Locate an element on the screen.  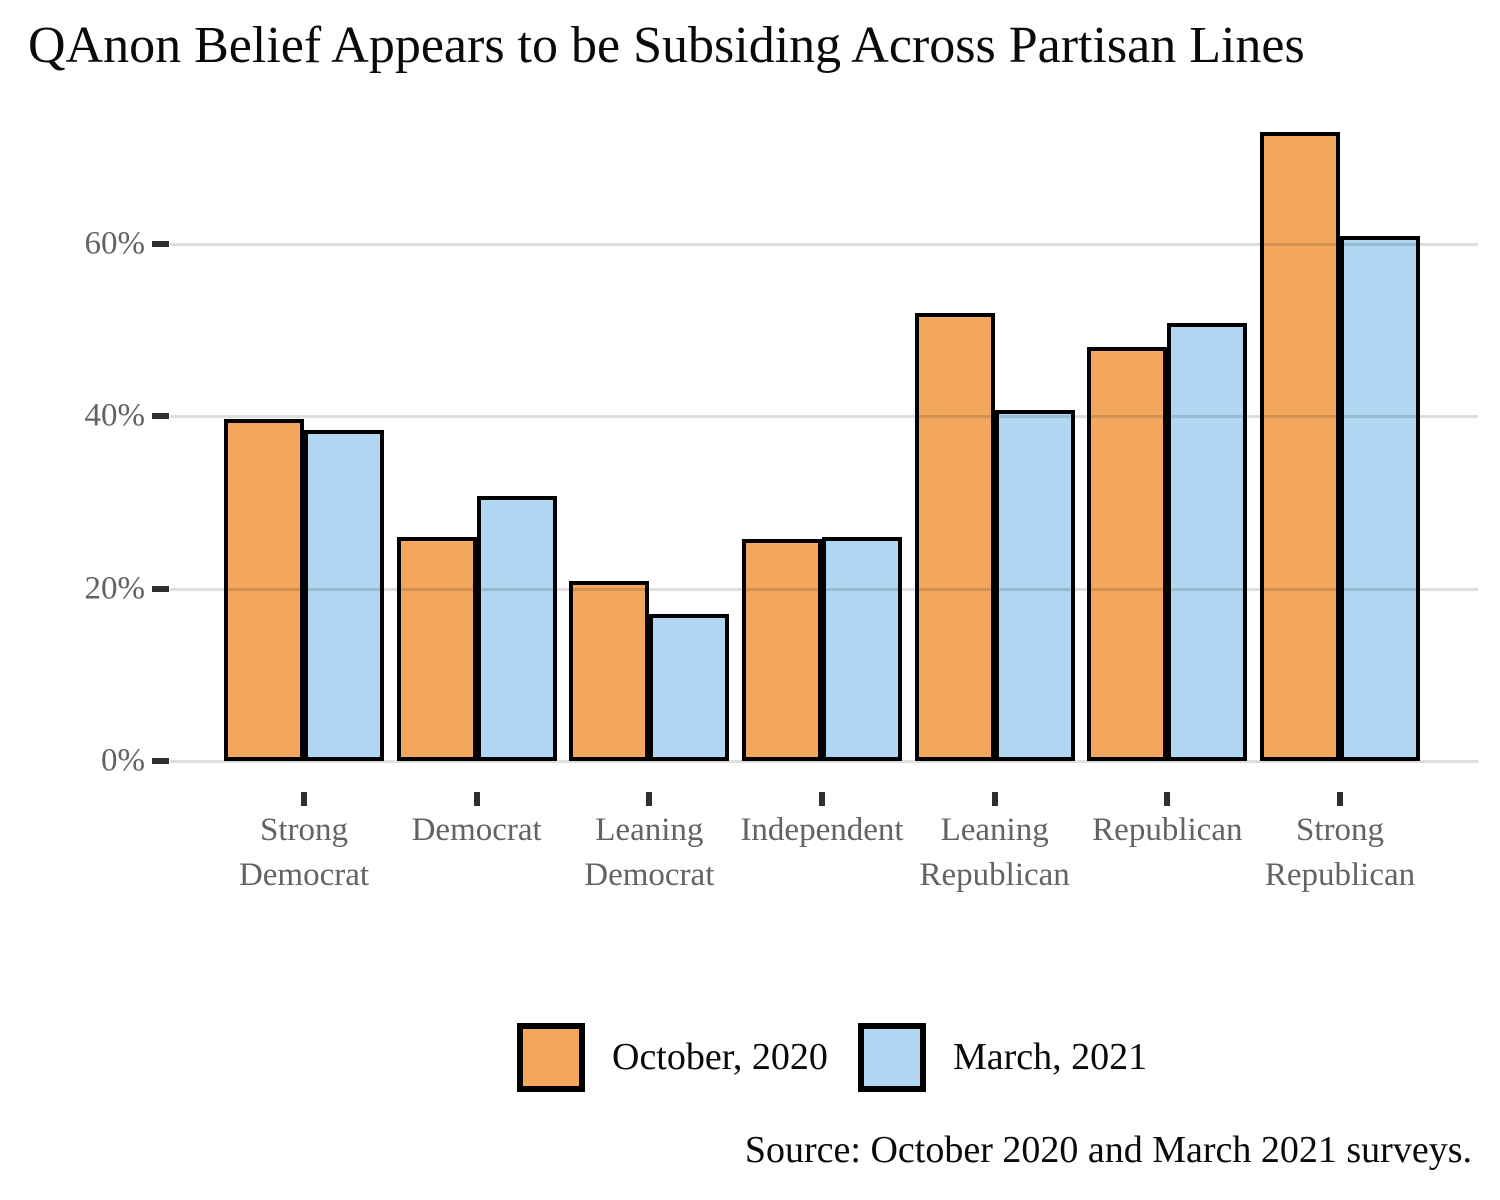
x-tick-leaning-democrat is located at coordinates (649, 799).